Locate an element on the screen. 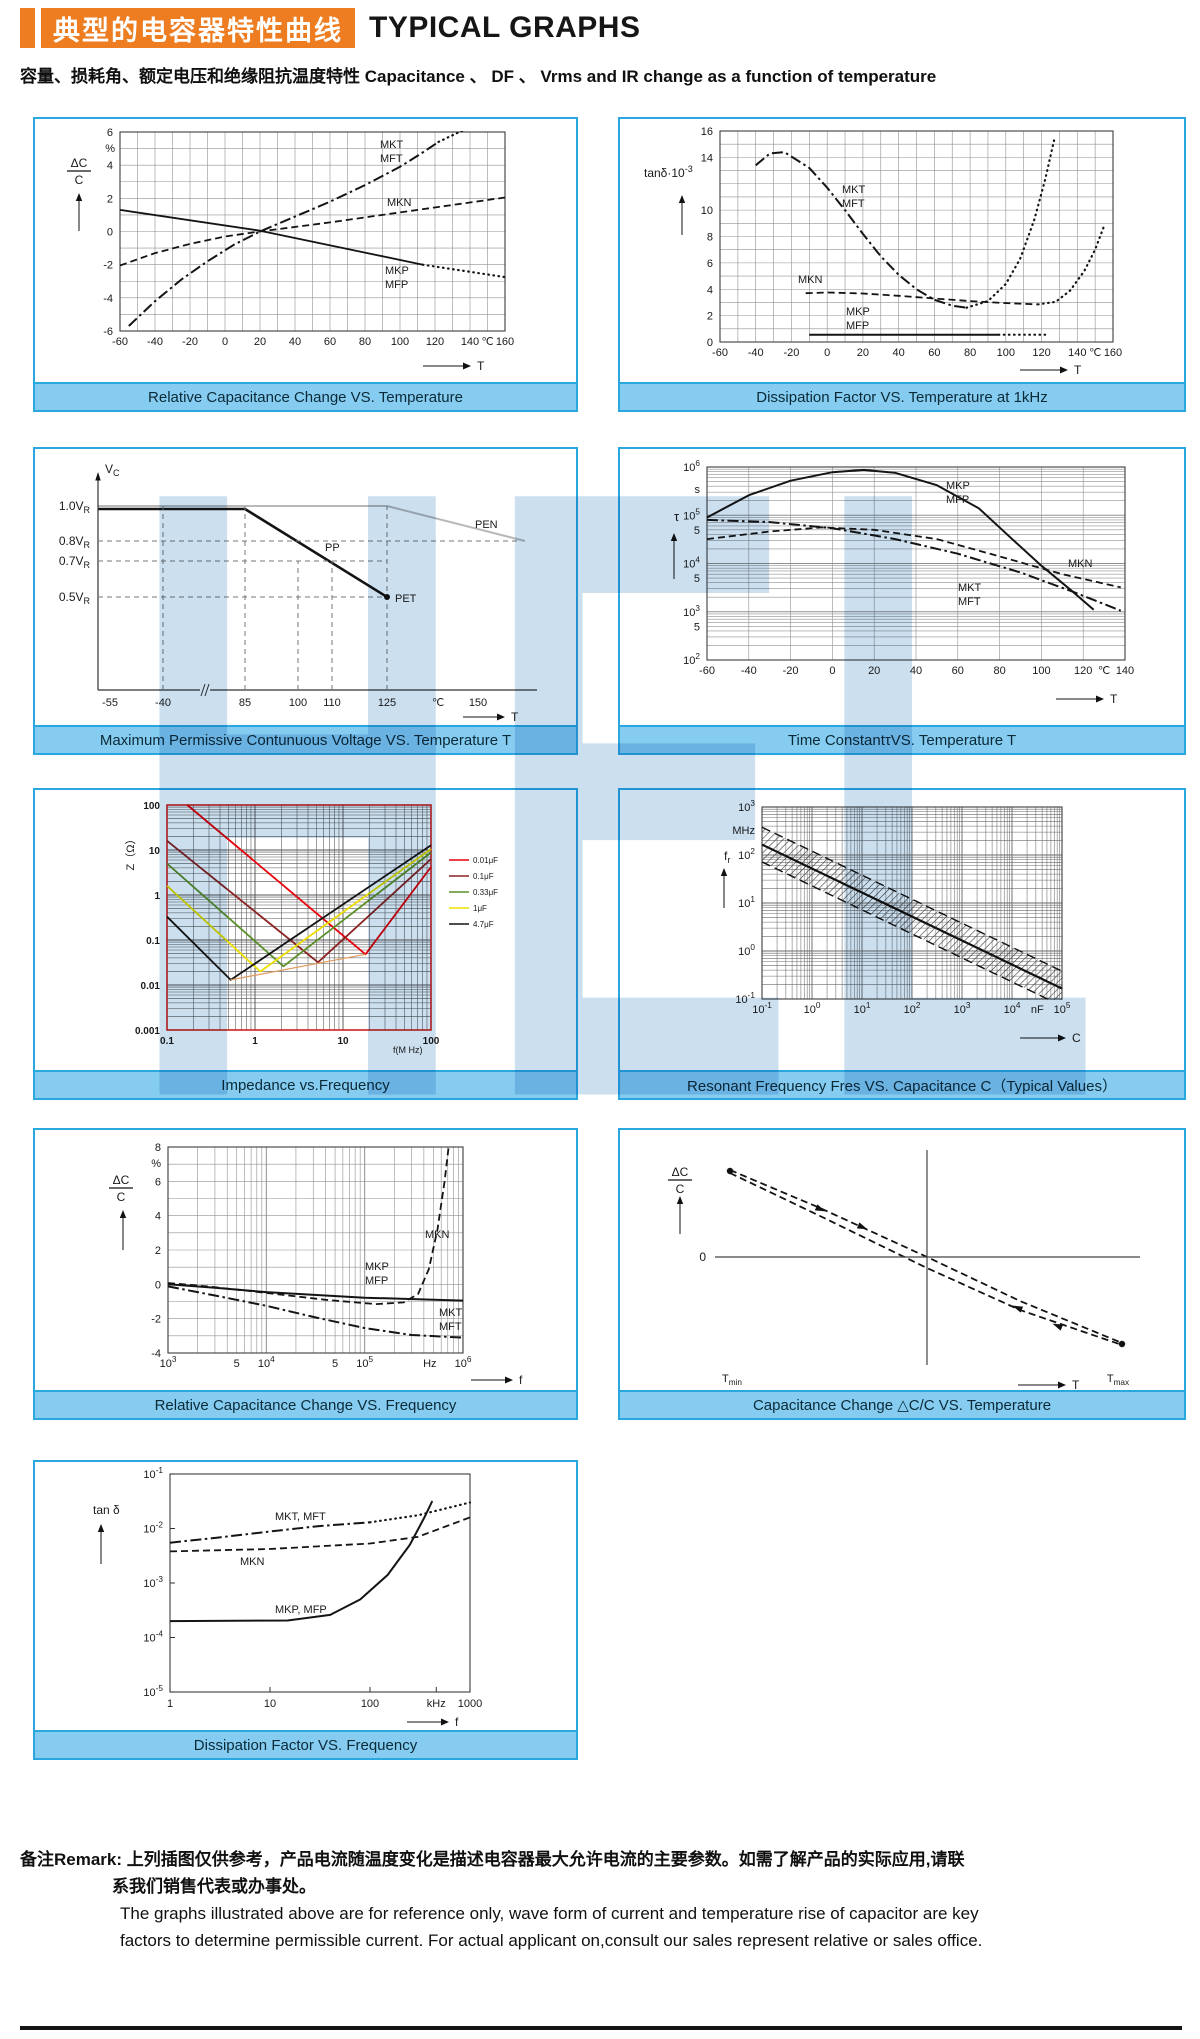  svg-text: 102 is located at coordinates (691, 659).